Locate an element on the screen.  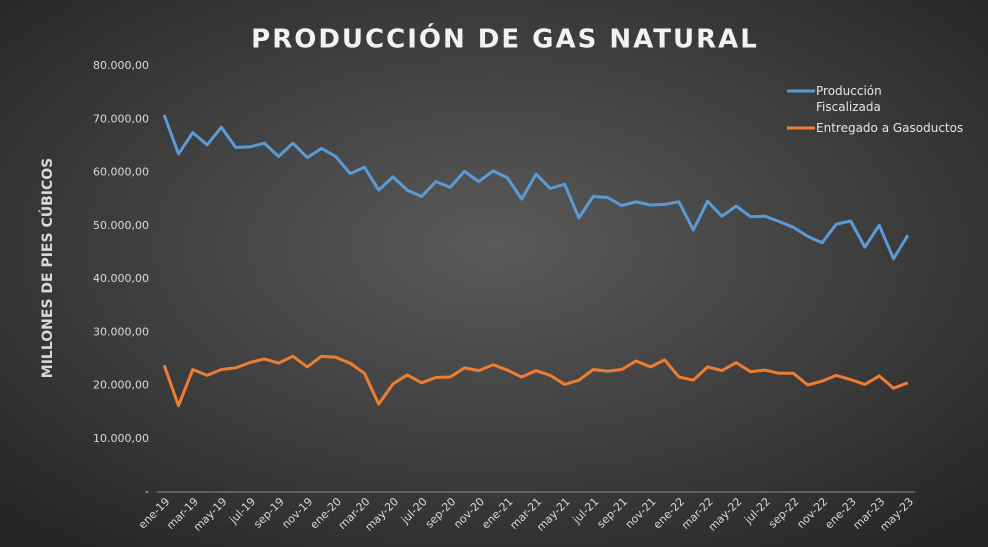
y-tick-label: 10.000,00 is located at coordinates (121, 438).